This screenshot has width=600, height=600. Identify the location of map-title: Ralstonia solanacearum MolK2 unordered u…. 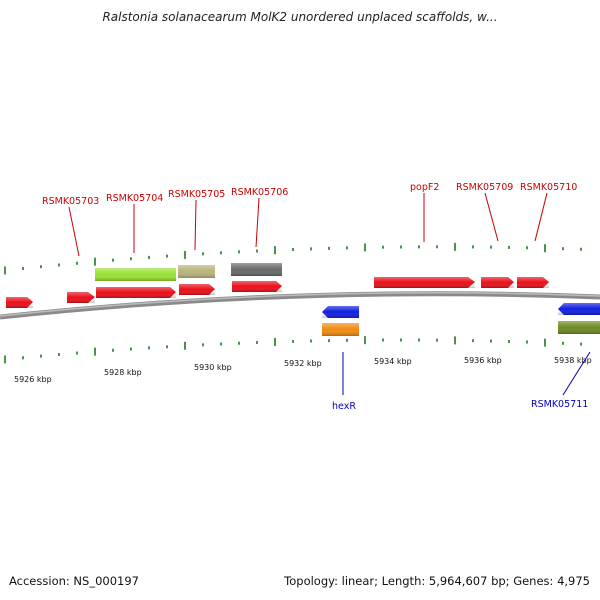
(300, 17).